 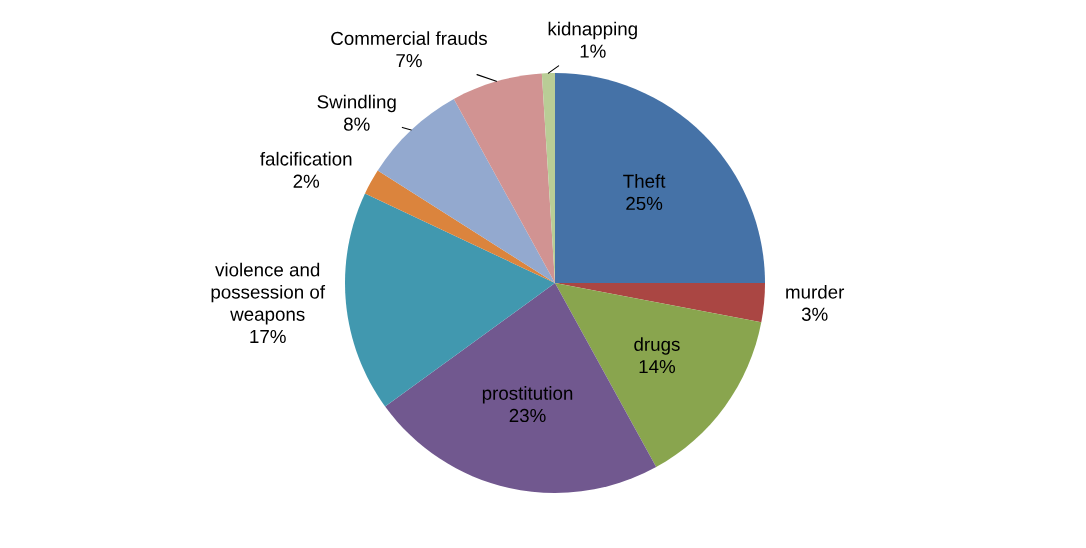 I want to click on data-label: 3%, so click(x=814, y=314).